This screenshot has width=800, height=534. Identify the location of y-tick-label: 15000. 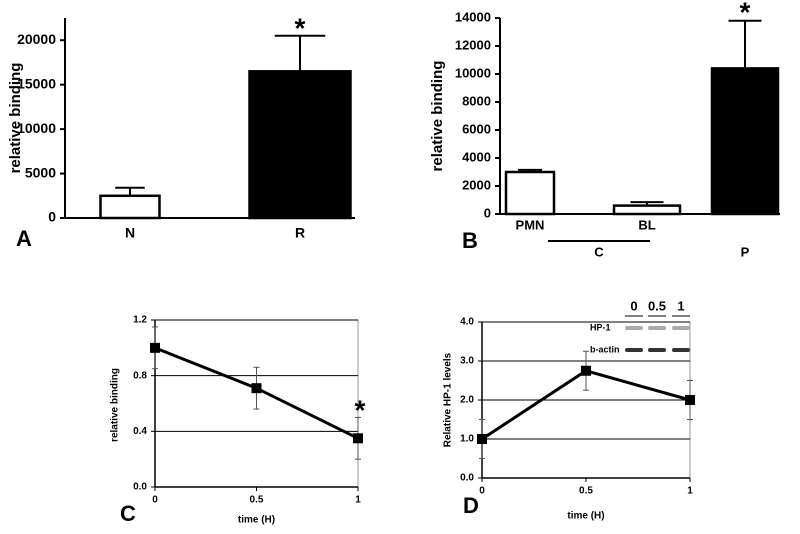
(36, 83).